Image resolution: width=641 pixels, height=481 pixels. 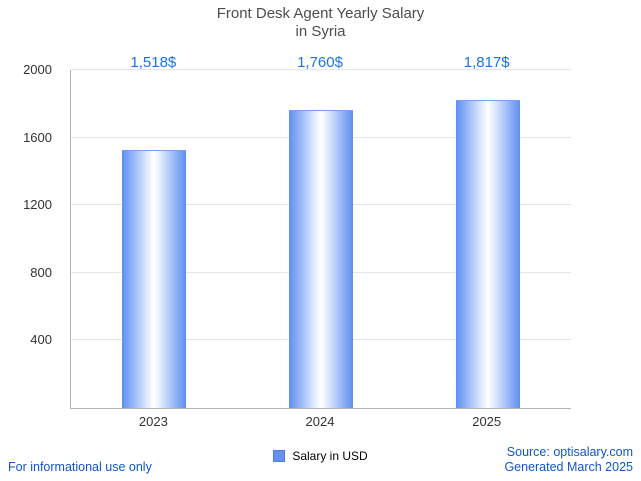 I want to click on y-tick-label: 400, so click(x=41, y=340).